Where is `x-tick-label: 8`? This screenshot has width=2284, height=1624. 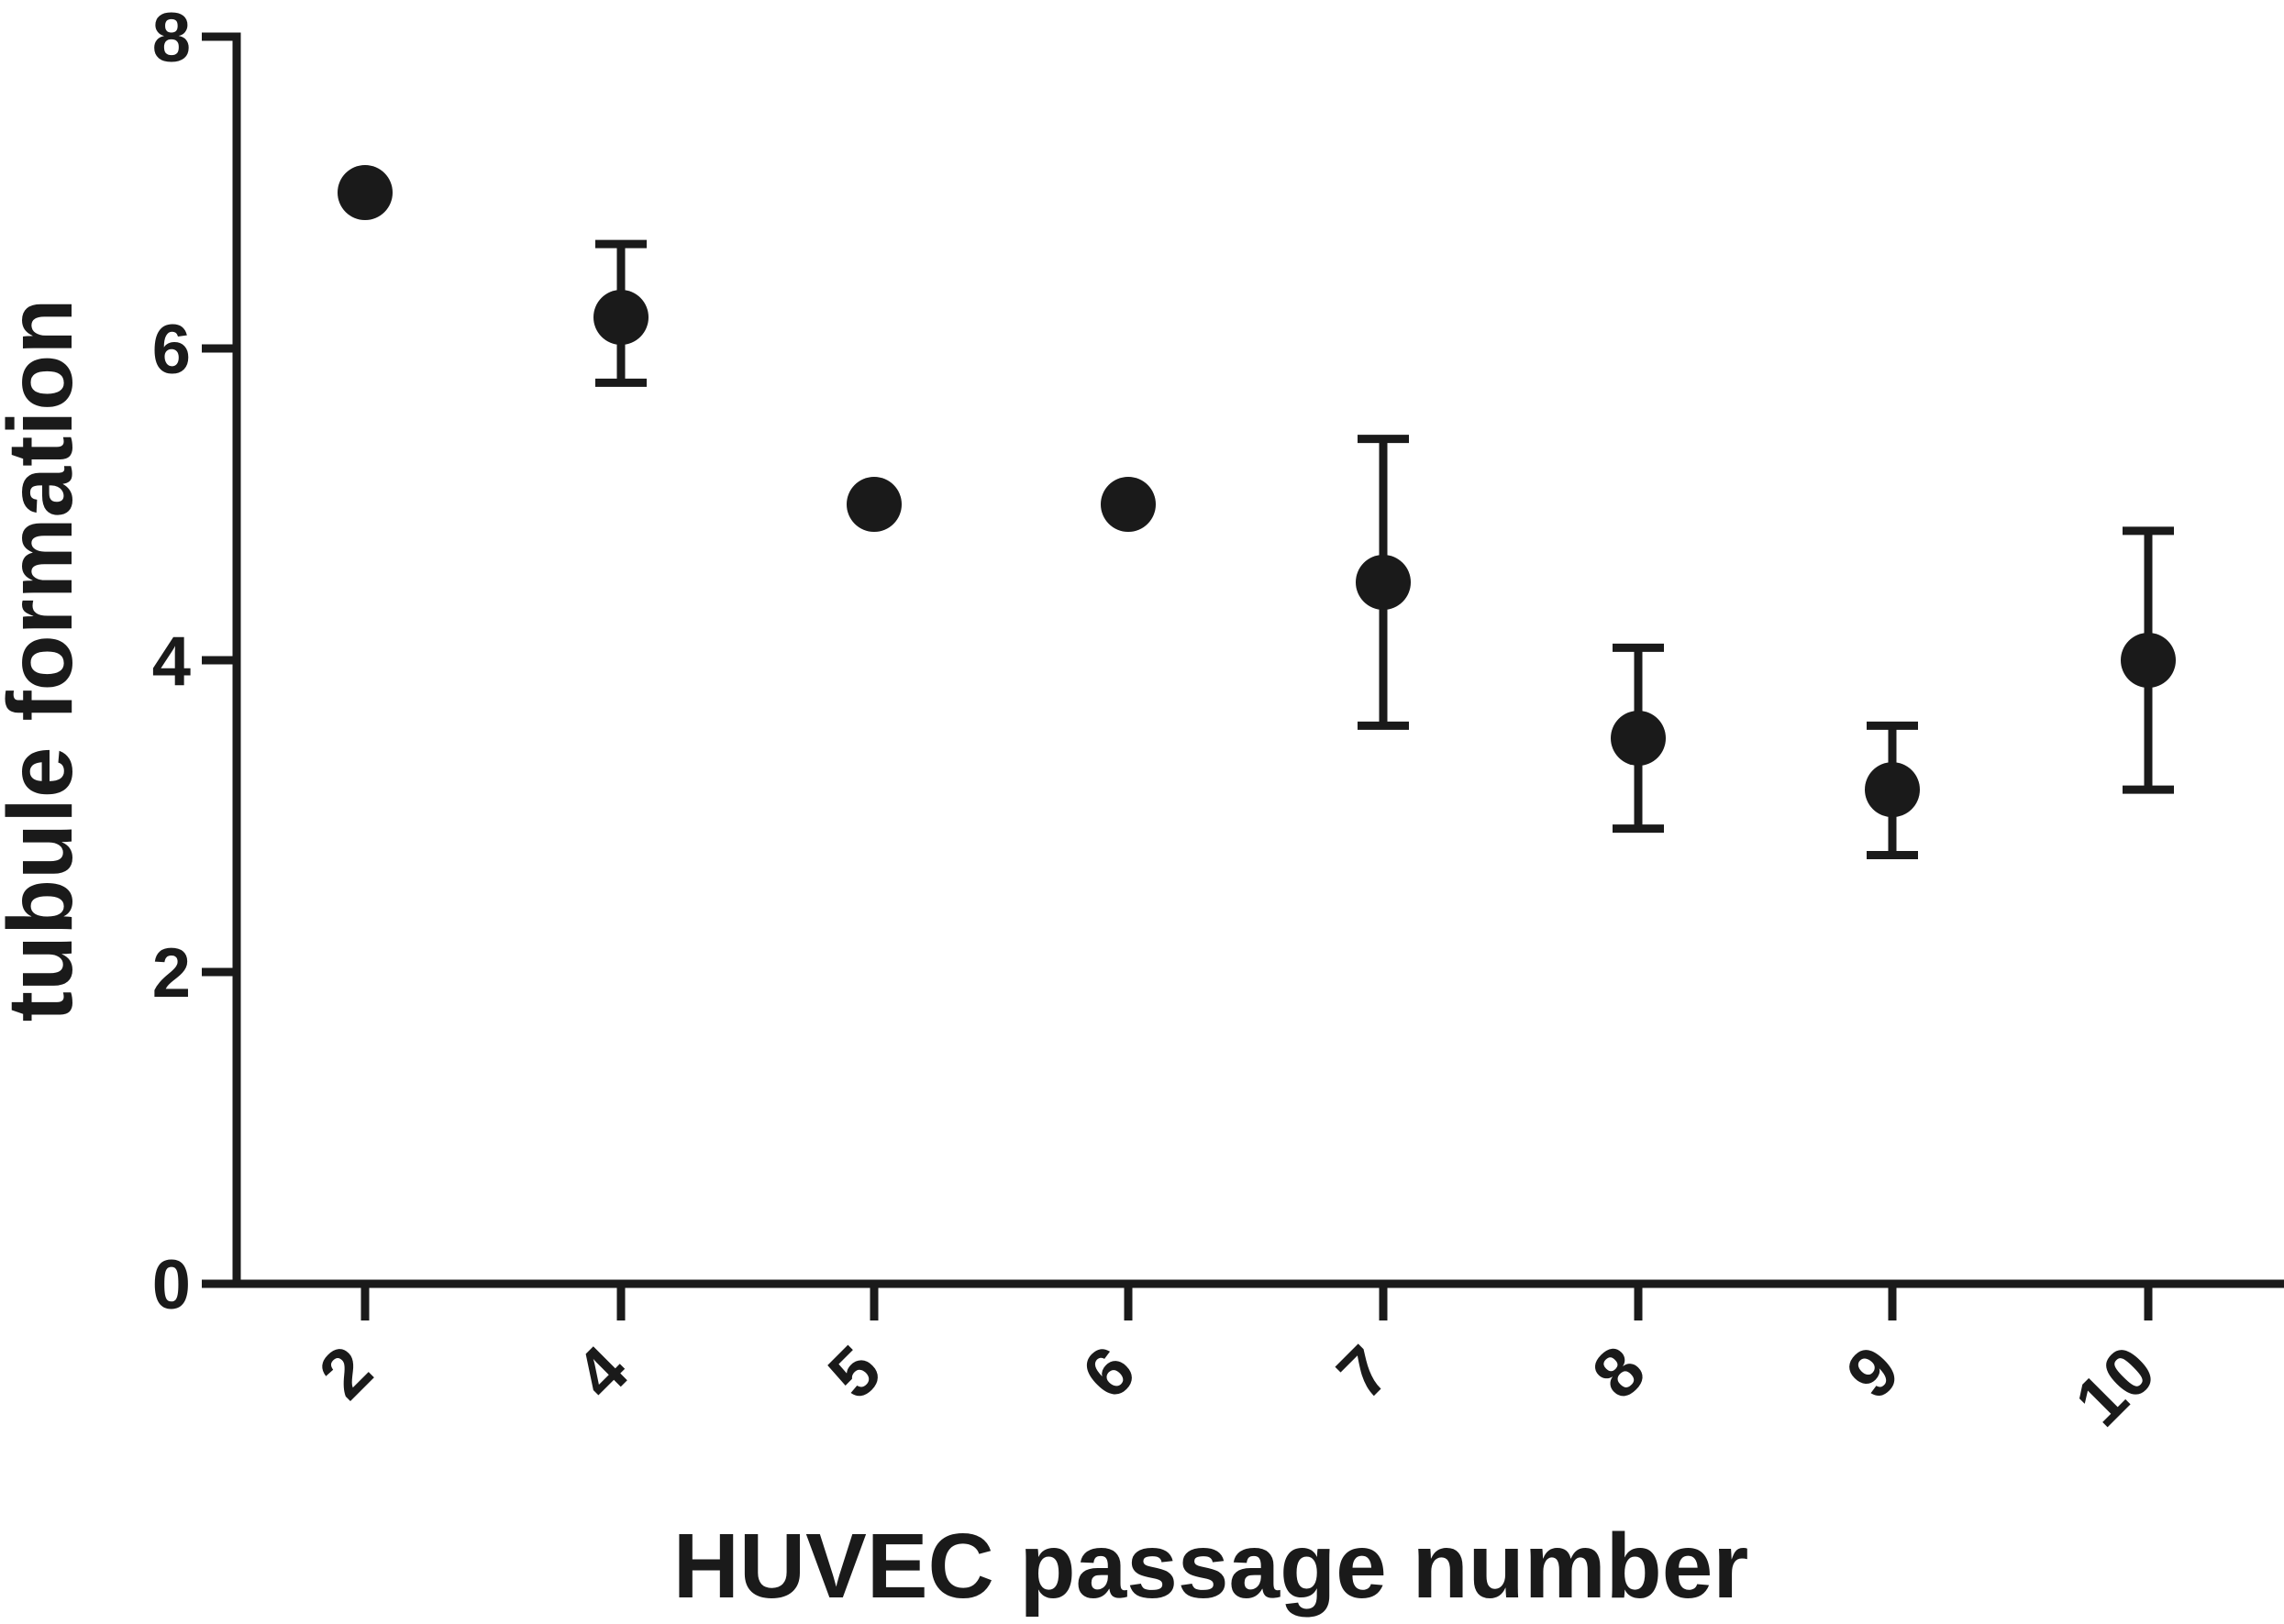 x-tick-label: 8 is located at coordinates (1619, 1372).